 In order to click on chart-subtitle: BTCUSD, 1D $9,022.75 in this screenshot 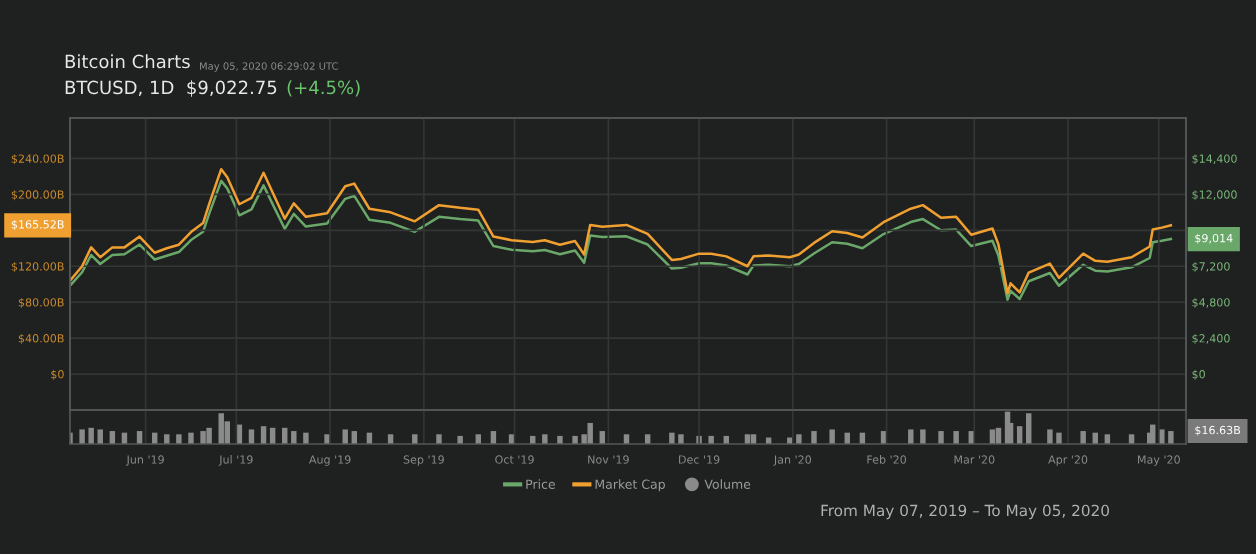, I will do `click(171, 88)`.